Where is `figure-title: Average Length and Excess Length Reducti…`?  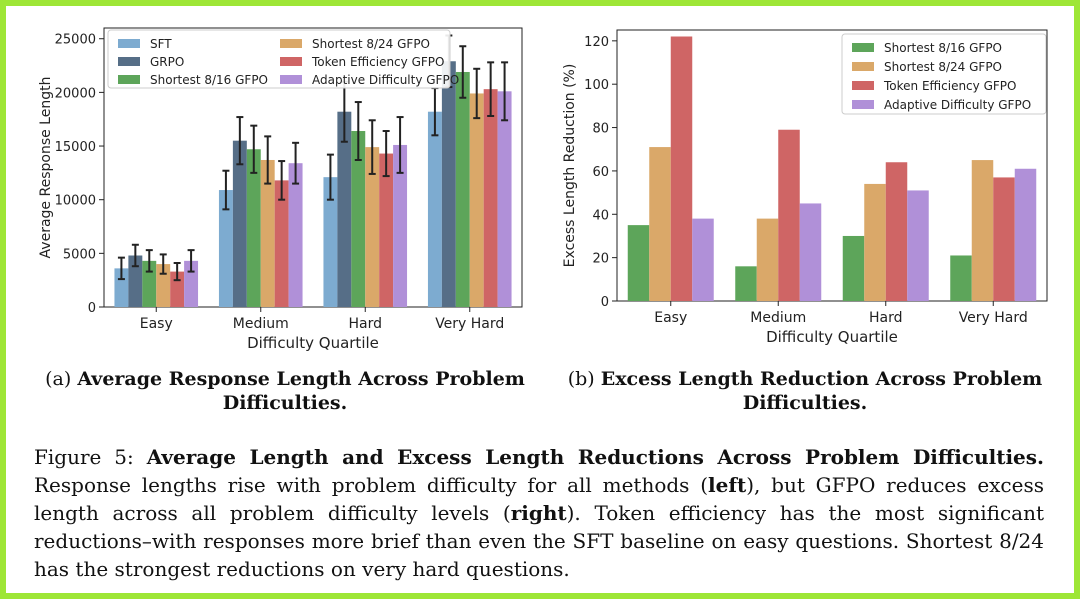 figure-title: Average Length and Excess Length Reducti… is located at coordinates (595, 457).